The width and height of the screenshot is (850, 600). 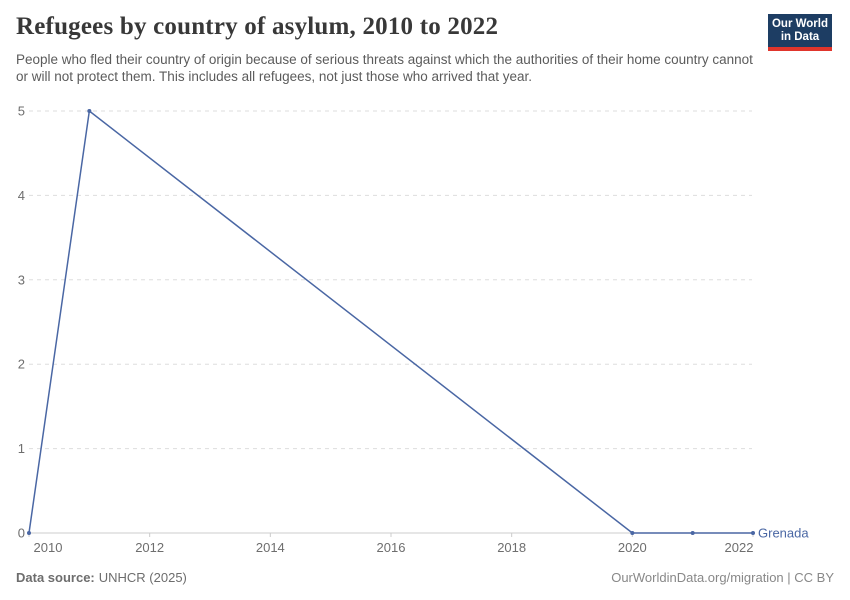 I want to click on owid-logo-line1: Our World, so click(x=799, y=23).